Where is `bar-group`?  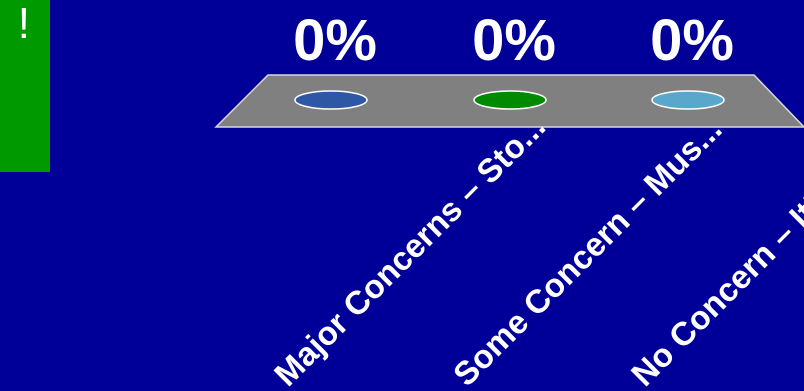 bar-group is located at coordinates (509, 100).